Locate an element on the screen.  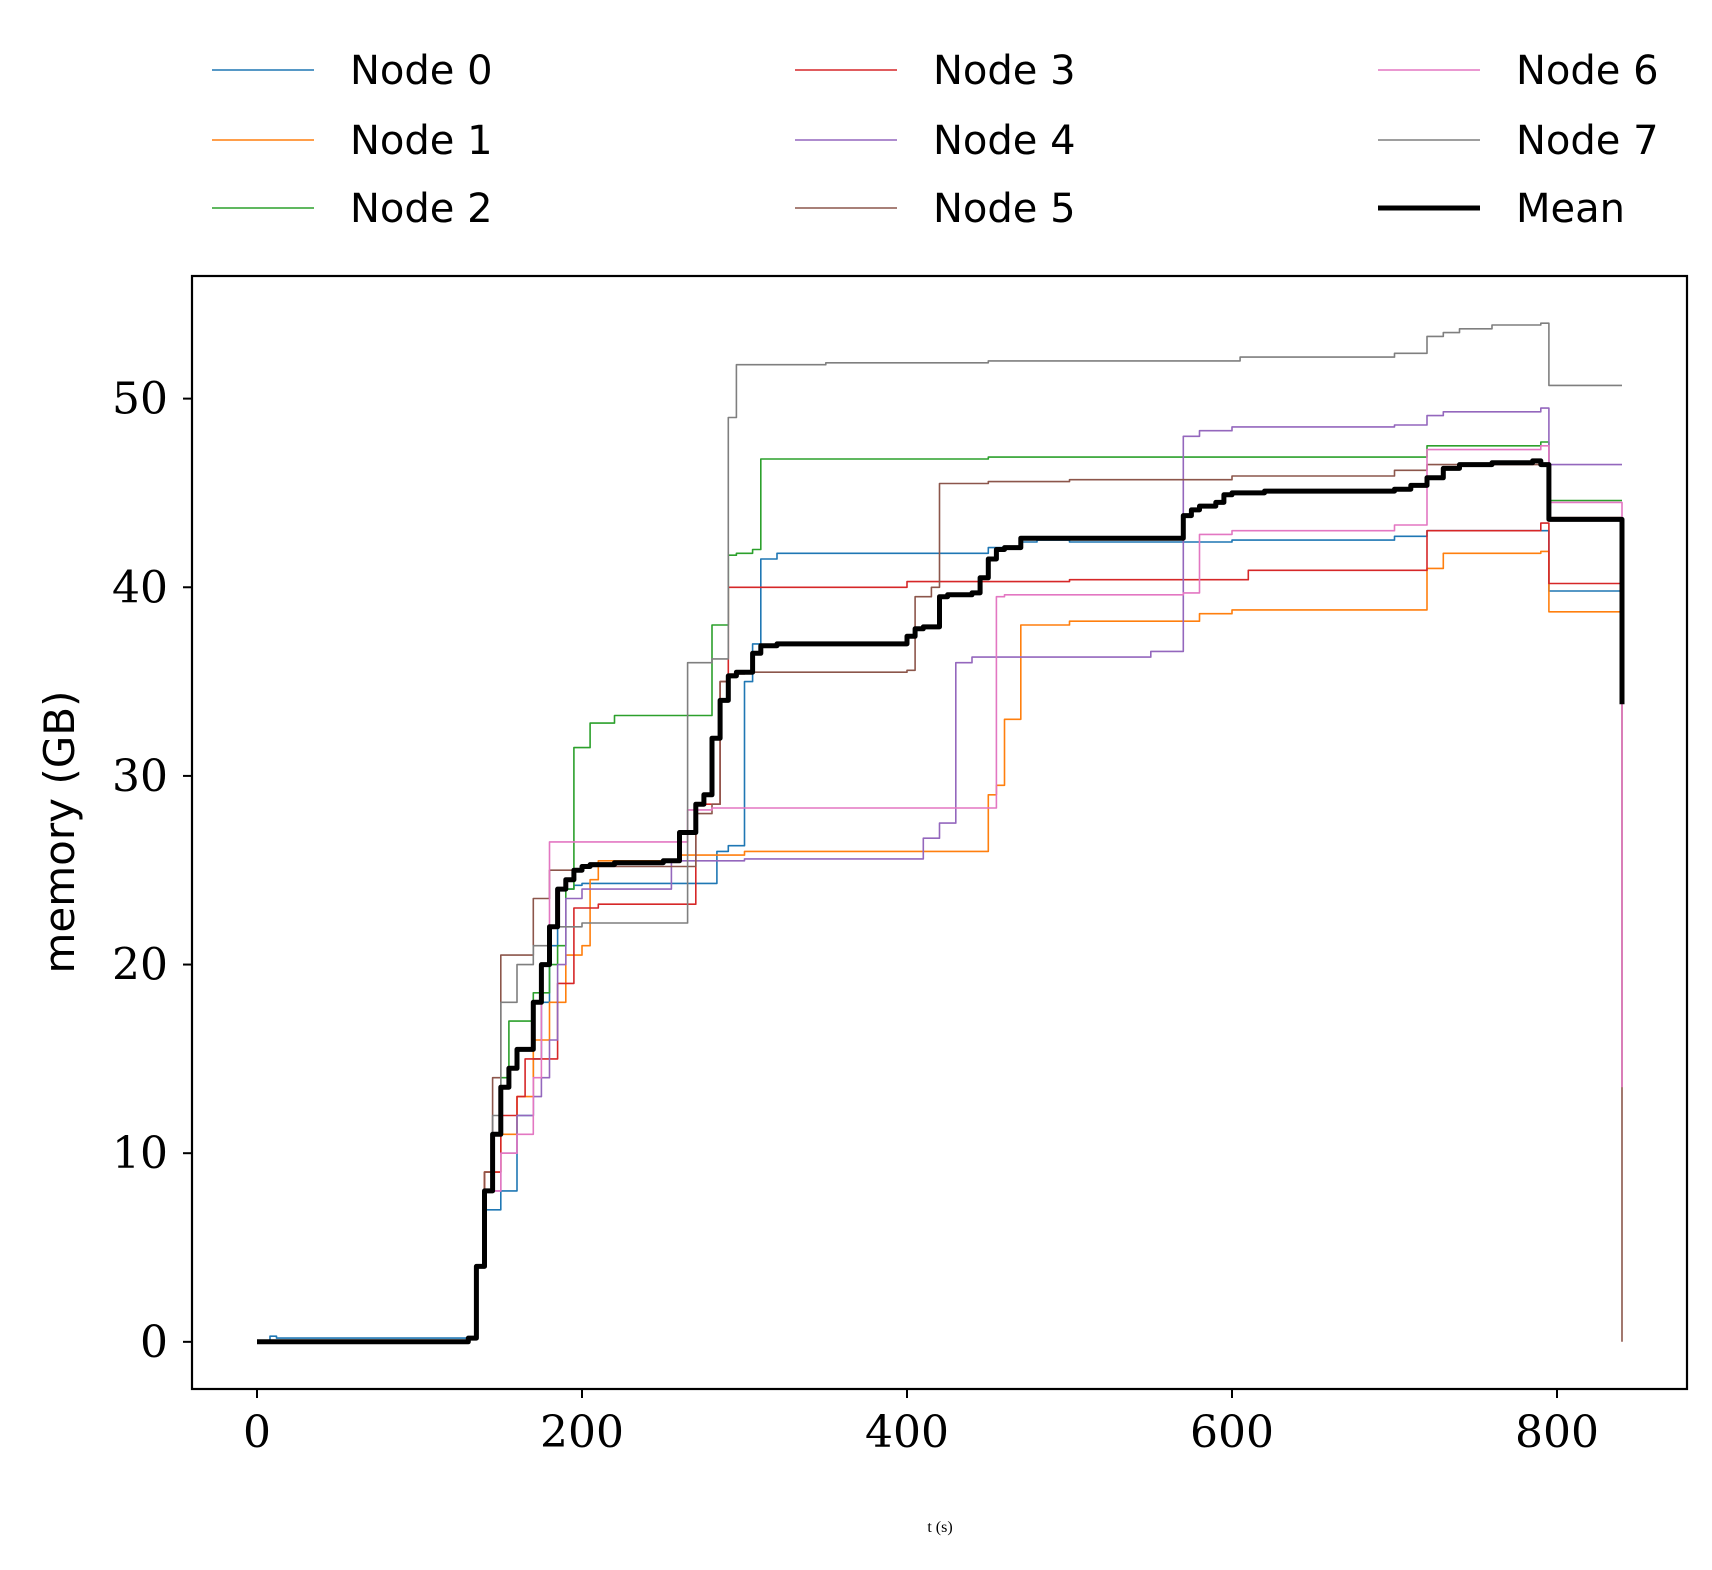
x-tick-label: 600 is located at coordinates (1232, 1432).